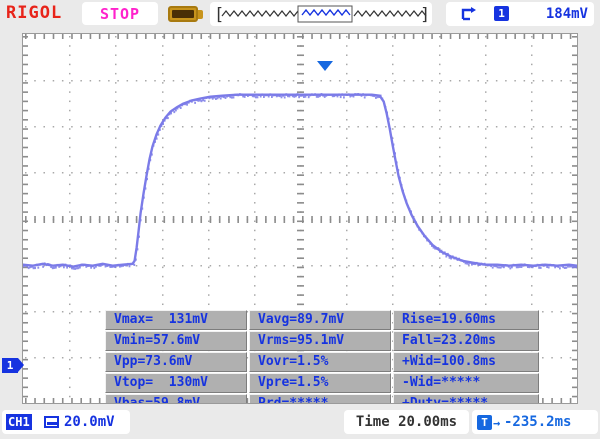  Describe the element at coordinates (176, 362) in the screenshot. I see `measurement-item: Vpp=73.6mV` at that location.